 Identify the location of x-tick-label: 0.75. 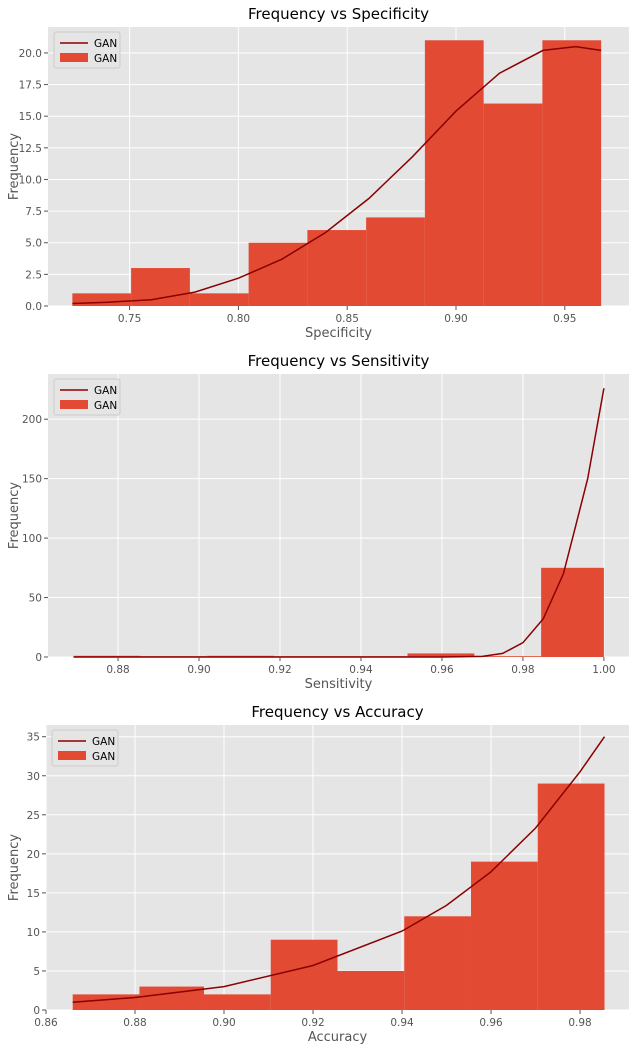
(129, 319).